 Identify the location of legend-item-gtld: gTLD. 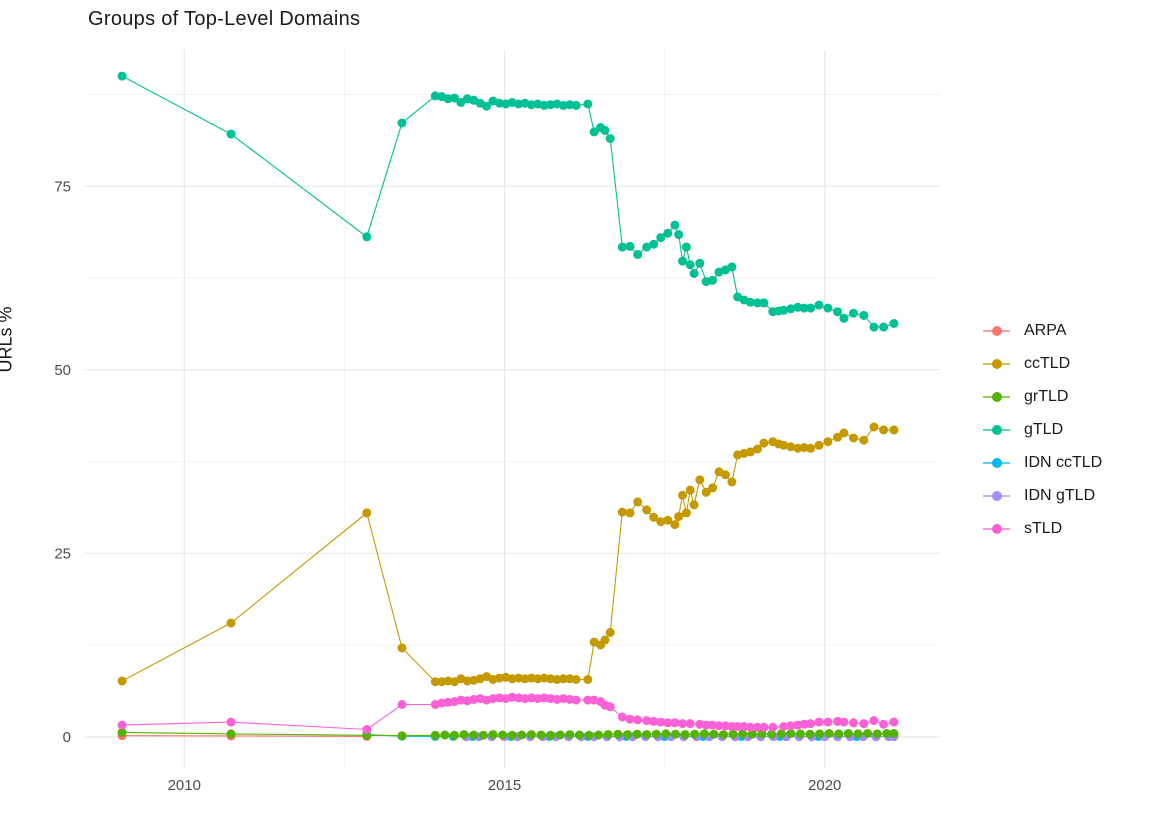
(1042, 429).